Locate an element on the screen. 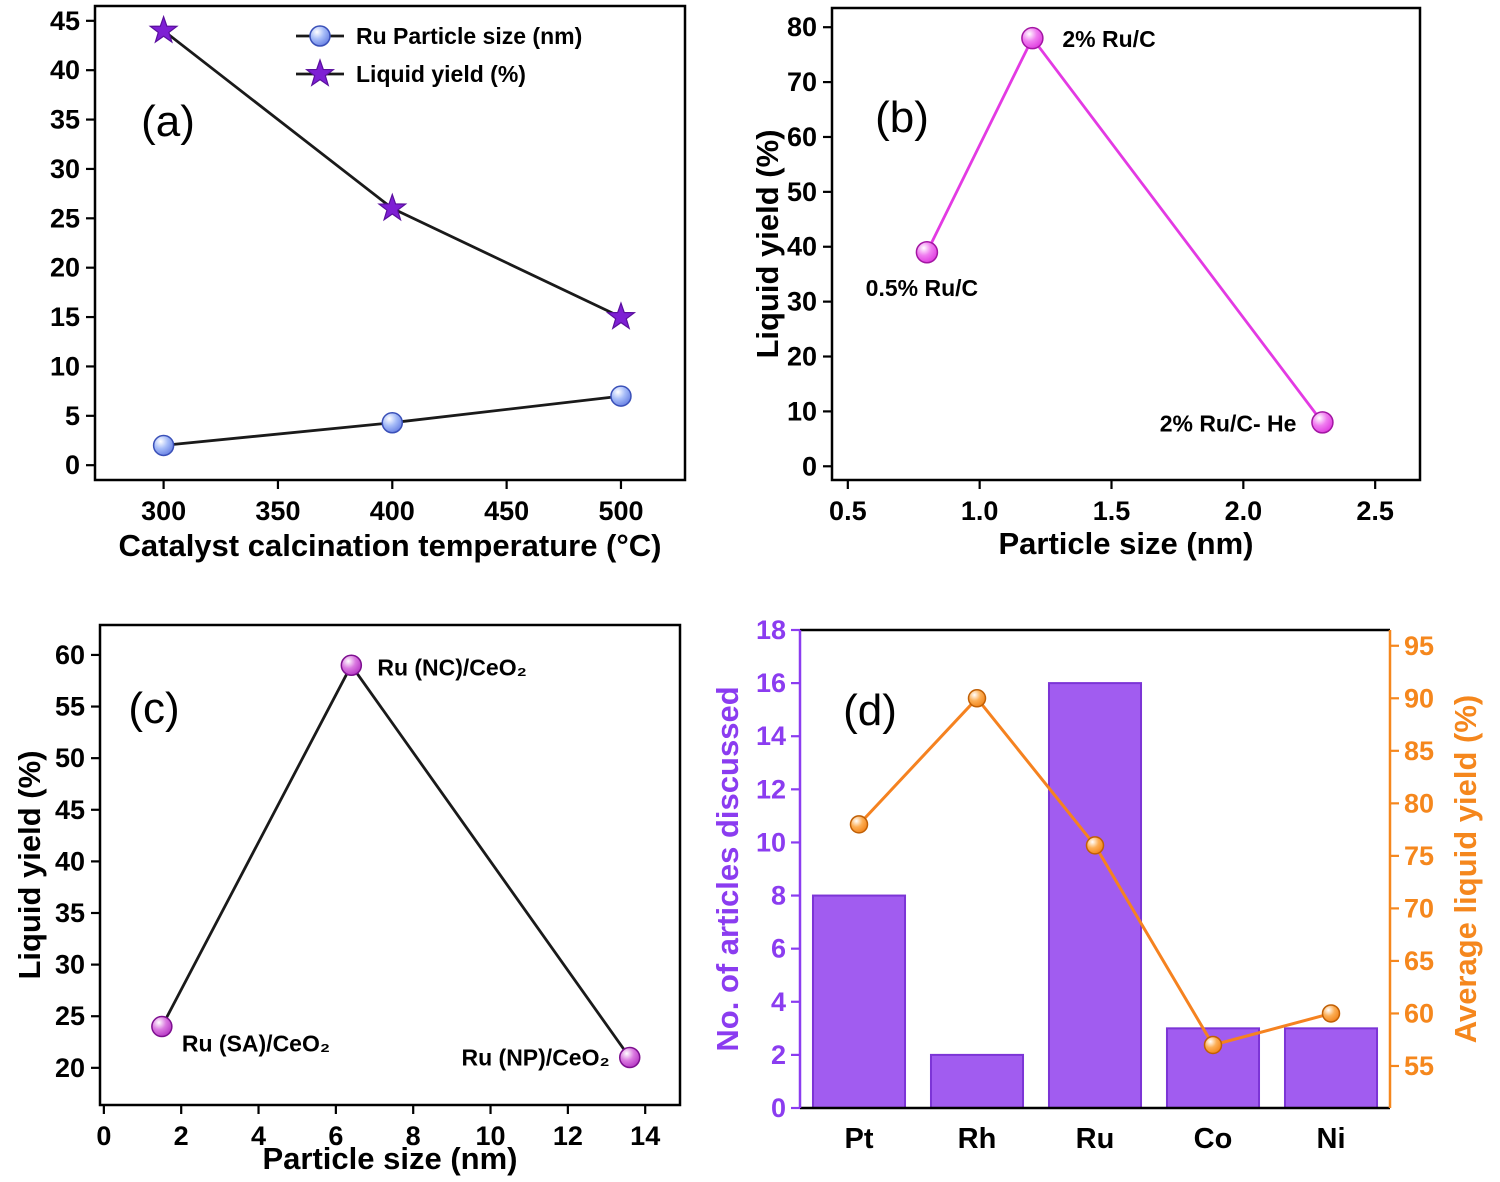 The image size is (1500, 1182). x-tick-label: 450 is located at coordinates (506, 511).